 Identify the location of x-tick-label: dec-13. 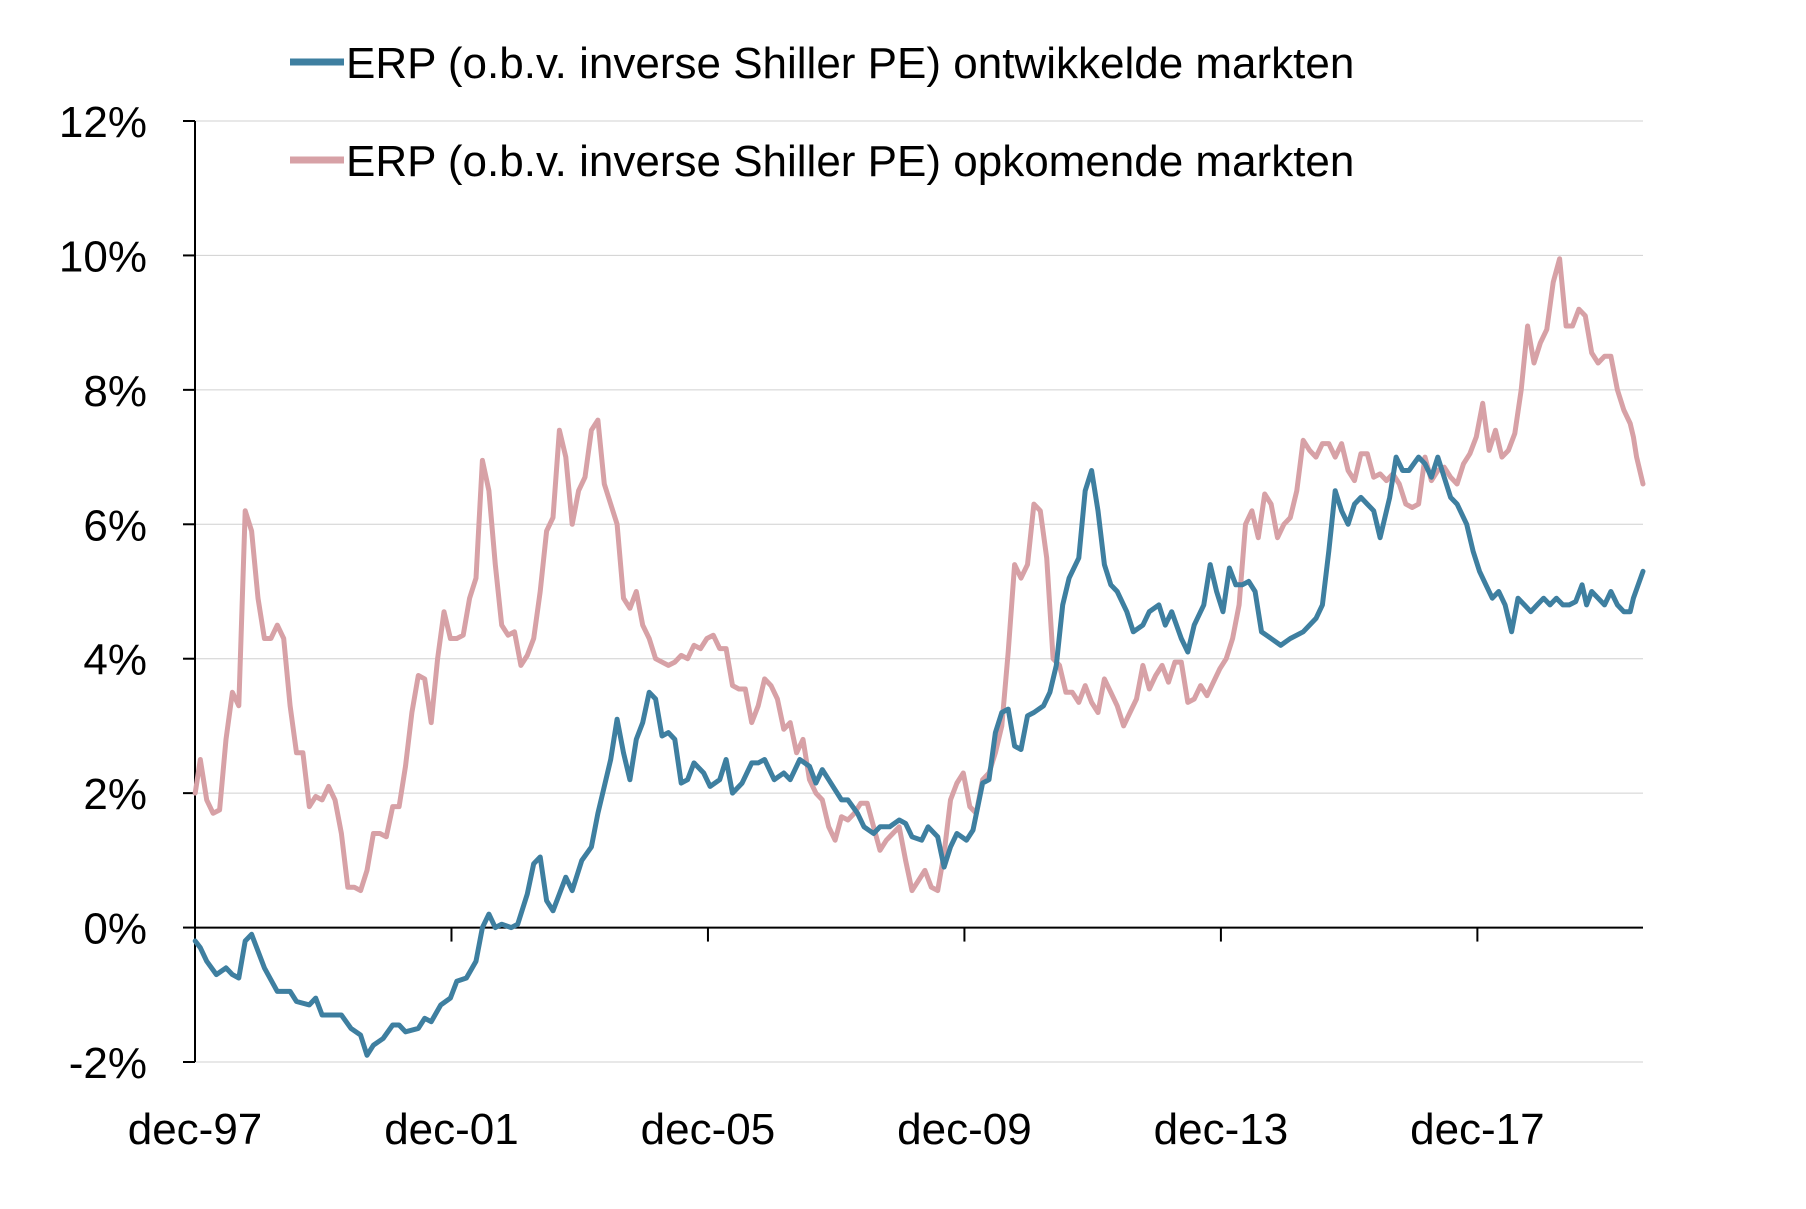
(1221, 1129).